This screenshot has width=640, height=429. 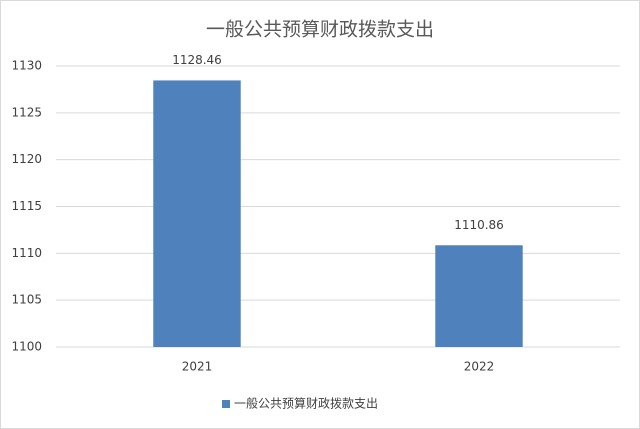 I want to click on y-tick-label: 1100, so click(x=26, y=347).